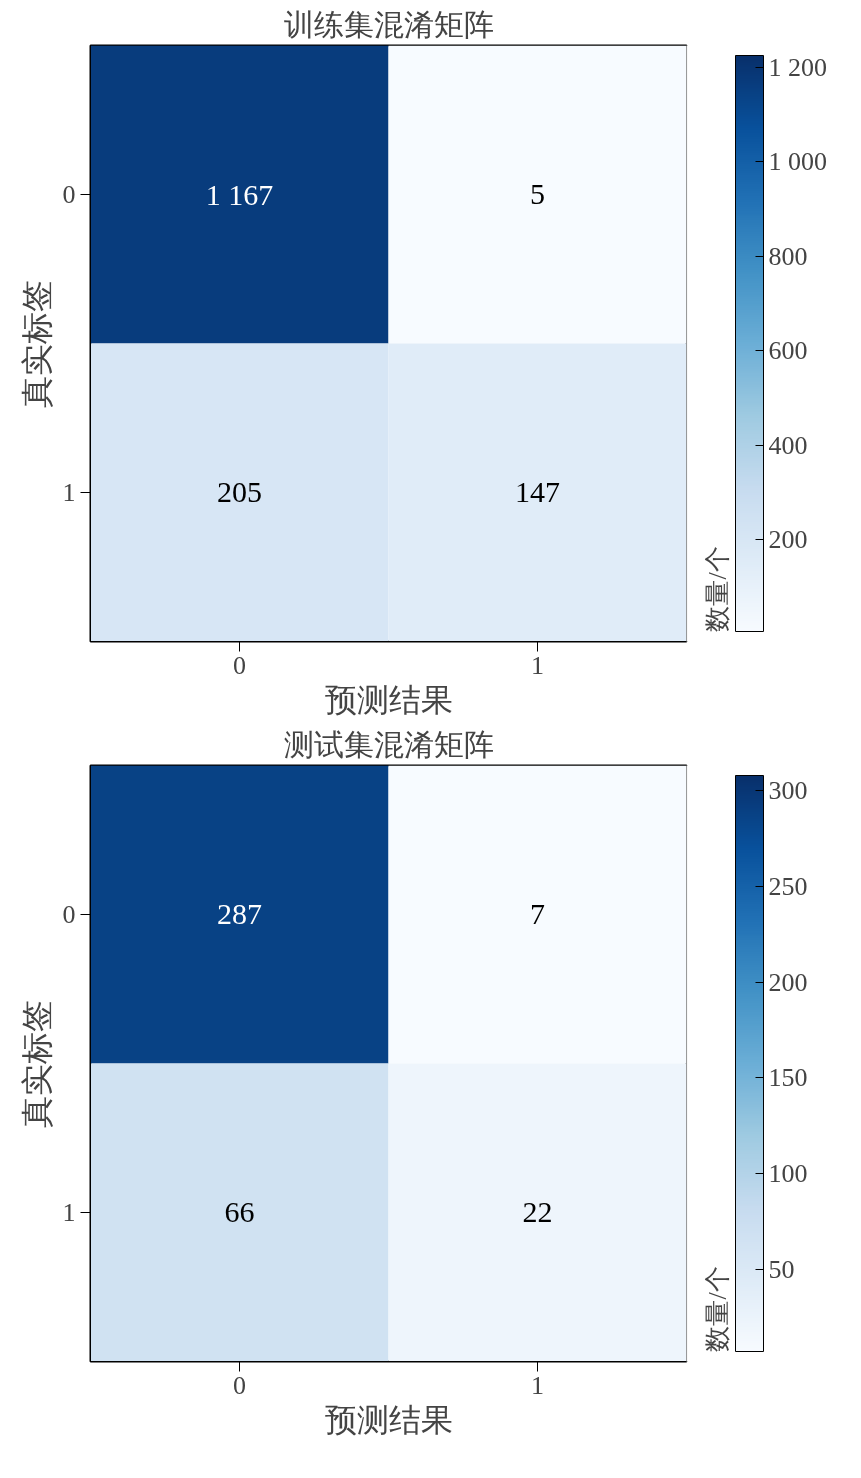 This screenshot has width=861, height=1478. I want to click on color-bar-label: 300, so click(788, 791).